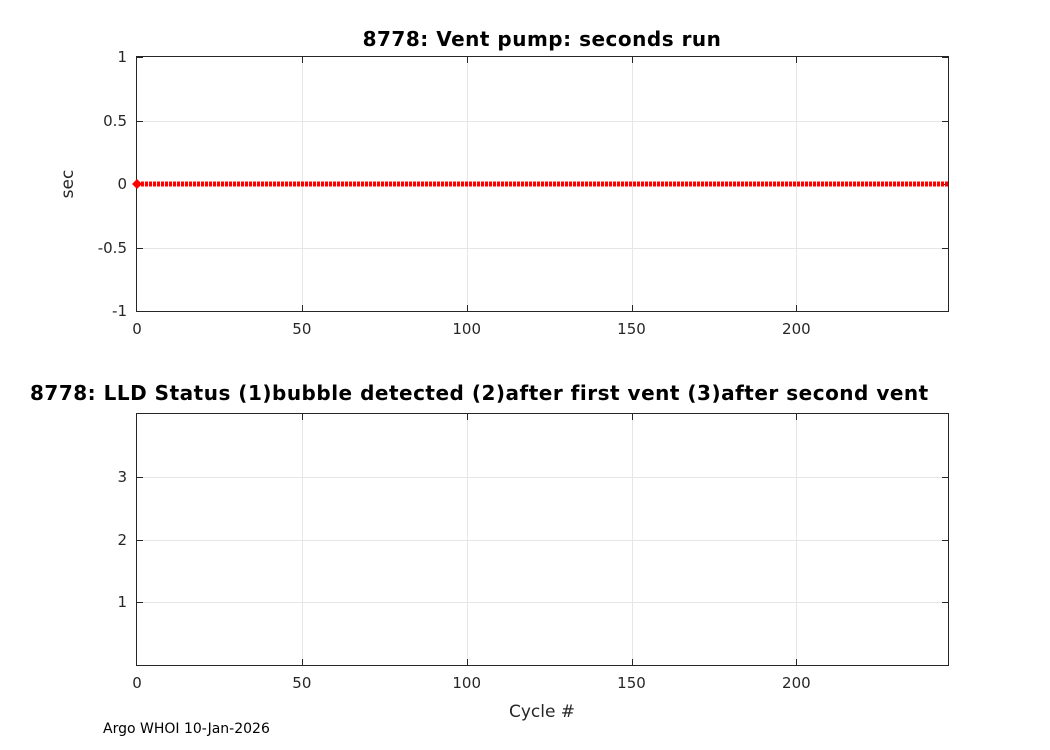 Image resolution: width=1050 pixels, height=750 pixels. Describe the element at coordinates (119, 311) in the screenshot. I see `y-tick-label: -1` at that location.